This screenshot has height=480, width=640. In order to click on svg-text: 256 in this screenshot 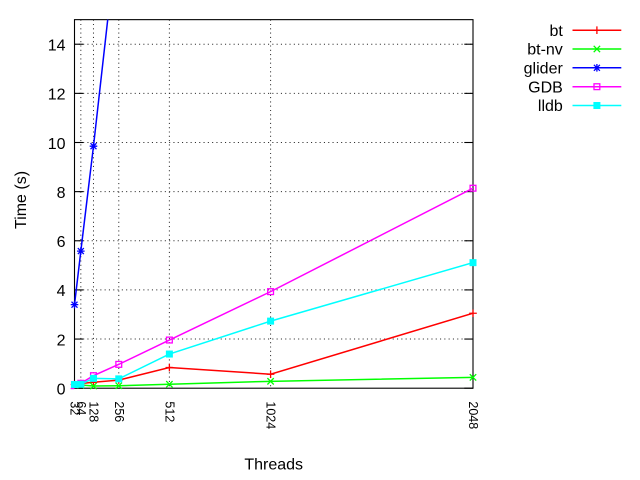, I will do `click(119, 411)`.